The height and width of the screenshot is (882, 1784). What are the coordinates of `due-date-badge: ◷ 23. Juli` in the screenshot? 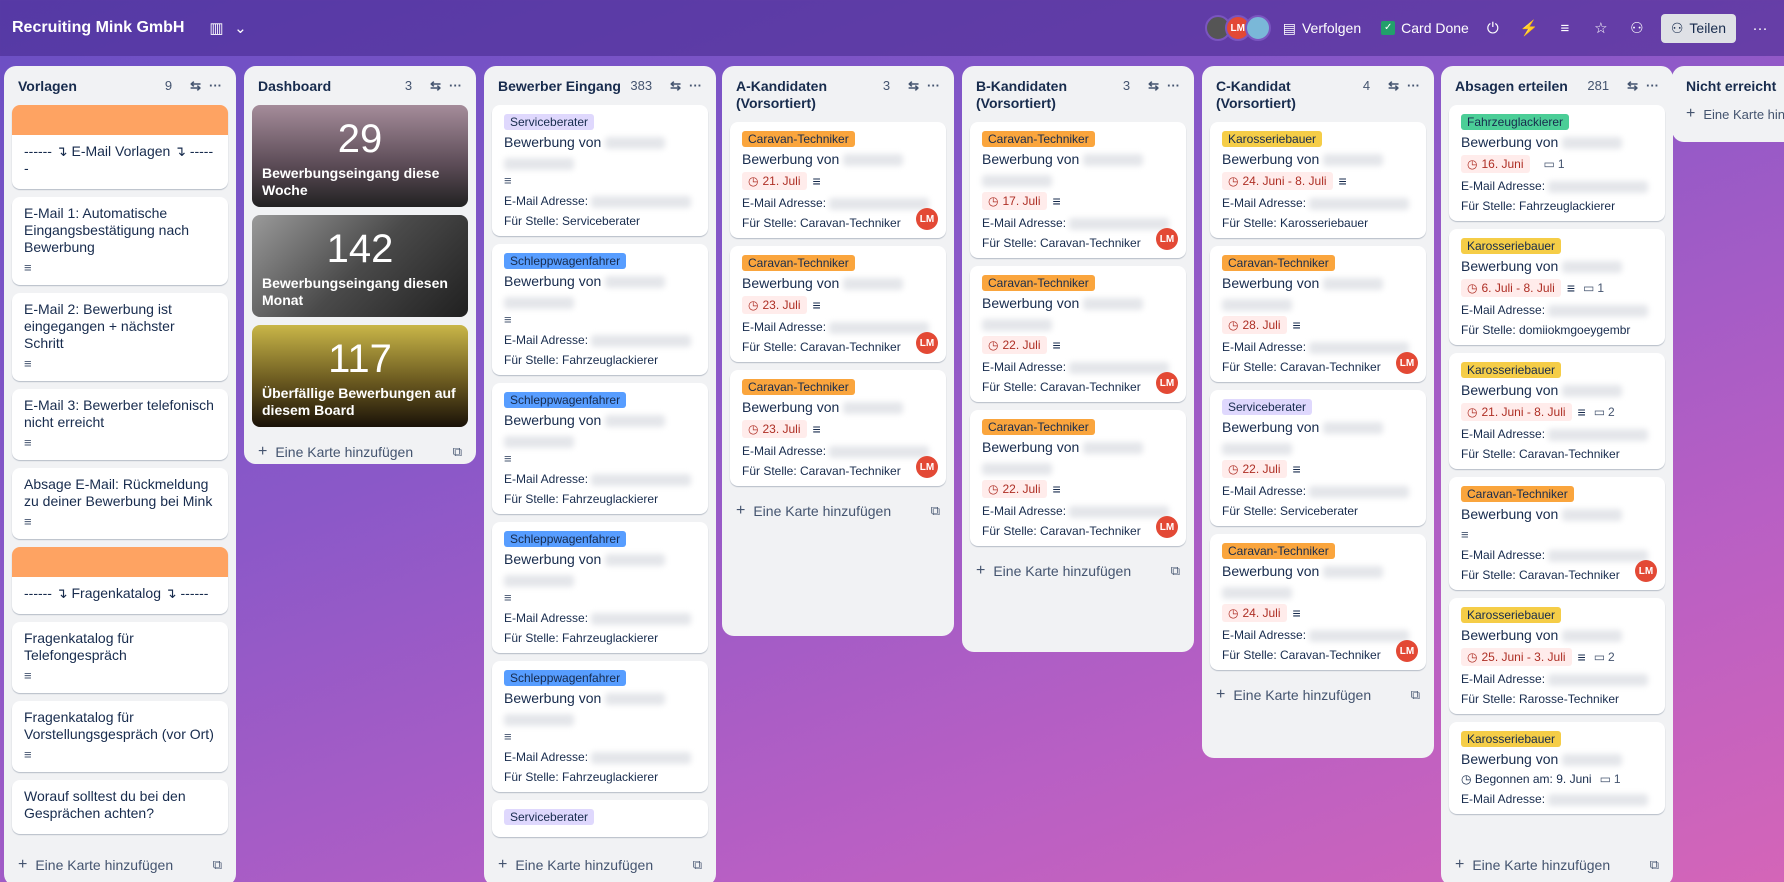 It's located at (774, 305).